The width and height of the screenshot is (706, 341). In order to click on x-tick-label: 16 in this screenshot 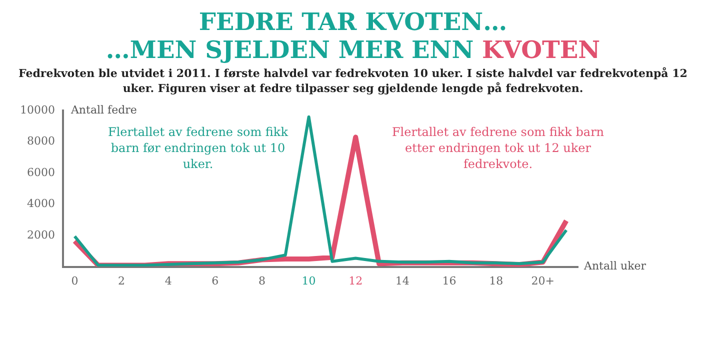, I will do `click(449, 281)`.